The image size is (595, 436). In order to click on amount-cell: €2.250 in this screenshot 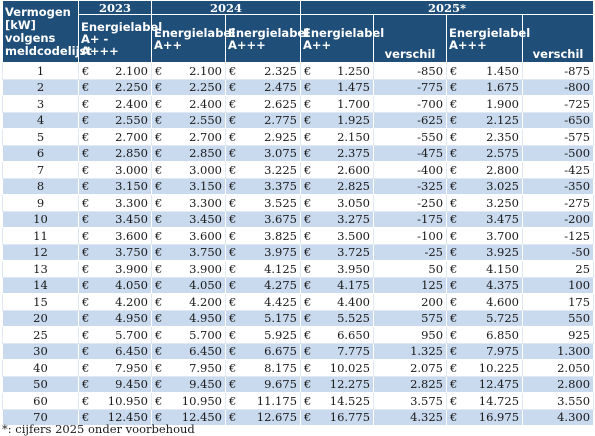, I will do `click(115, 87)`.